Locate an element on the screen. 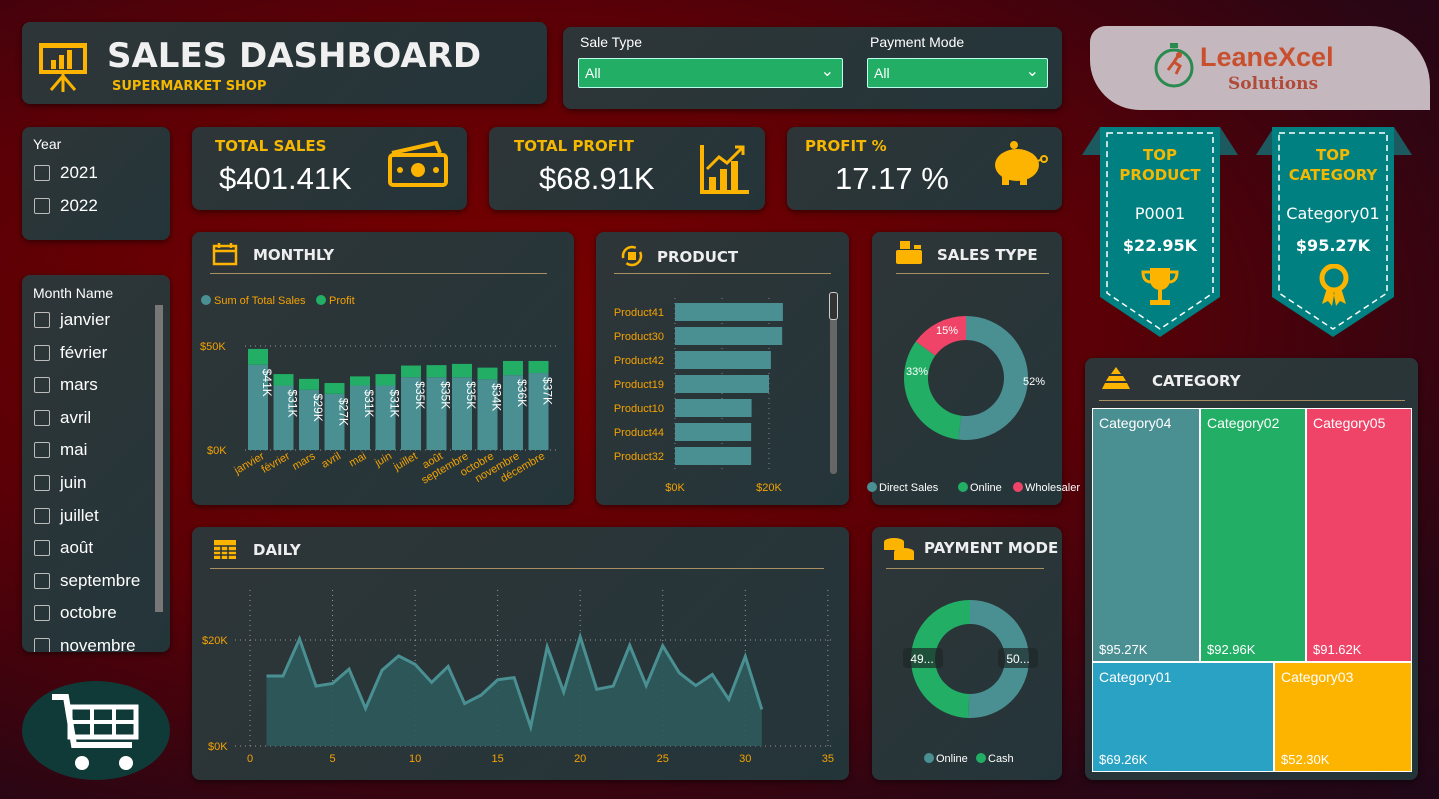 This screenshot has width=1439, height=799. month-option: novembre is located at coordinates (85, 644).